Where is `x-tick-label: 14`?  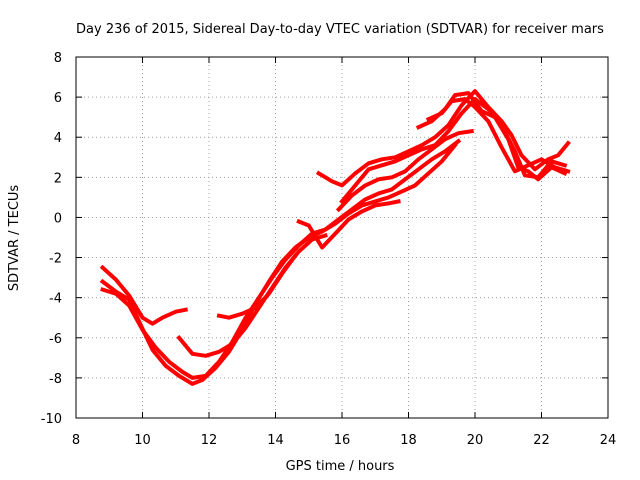 x-tick-label: 14 is located at coordinates (275, 440).